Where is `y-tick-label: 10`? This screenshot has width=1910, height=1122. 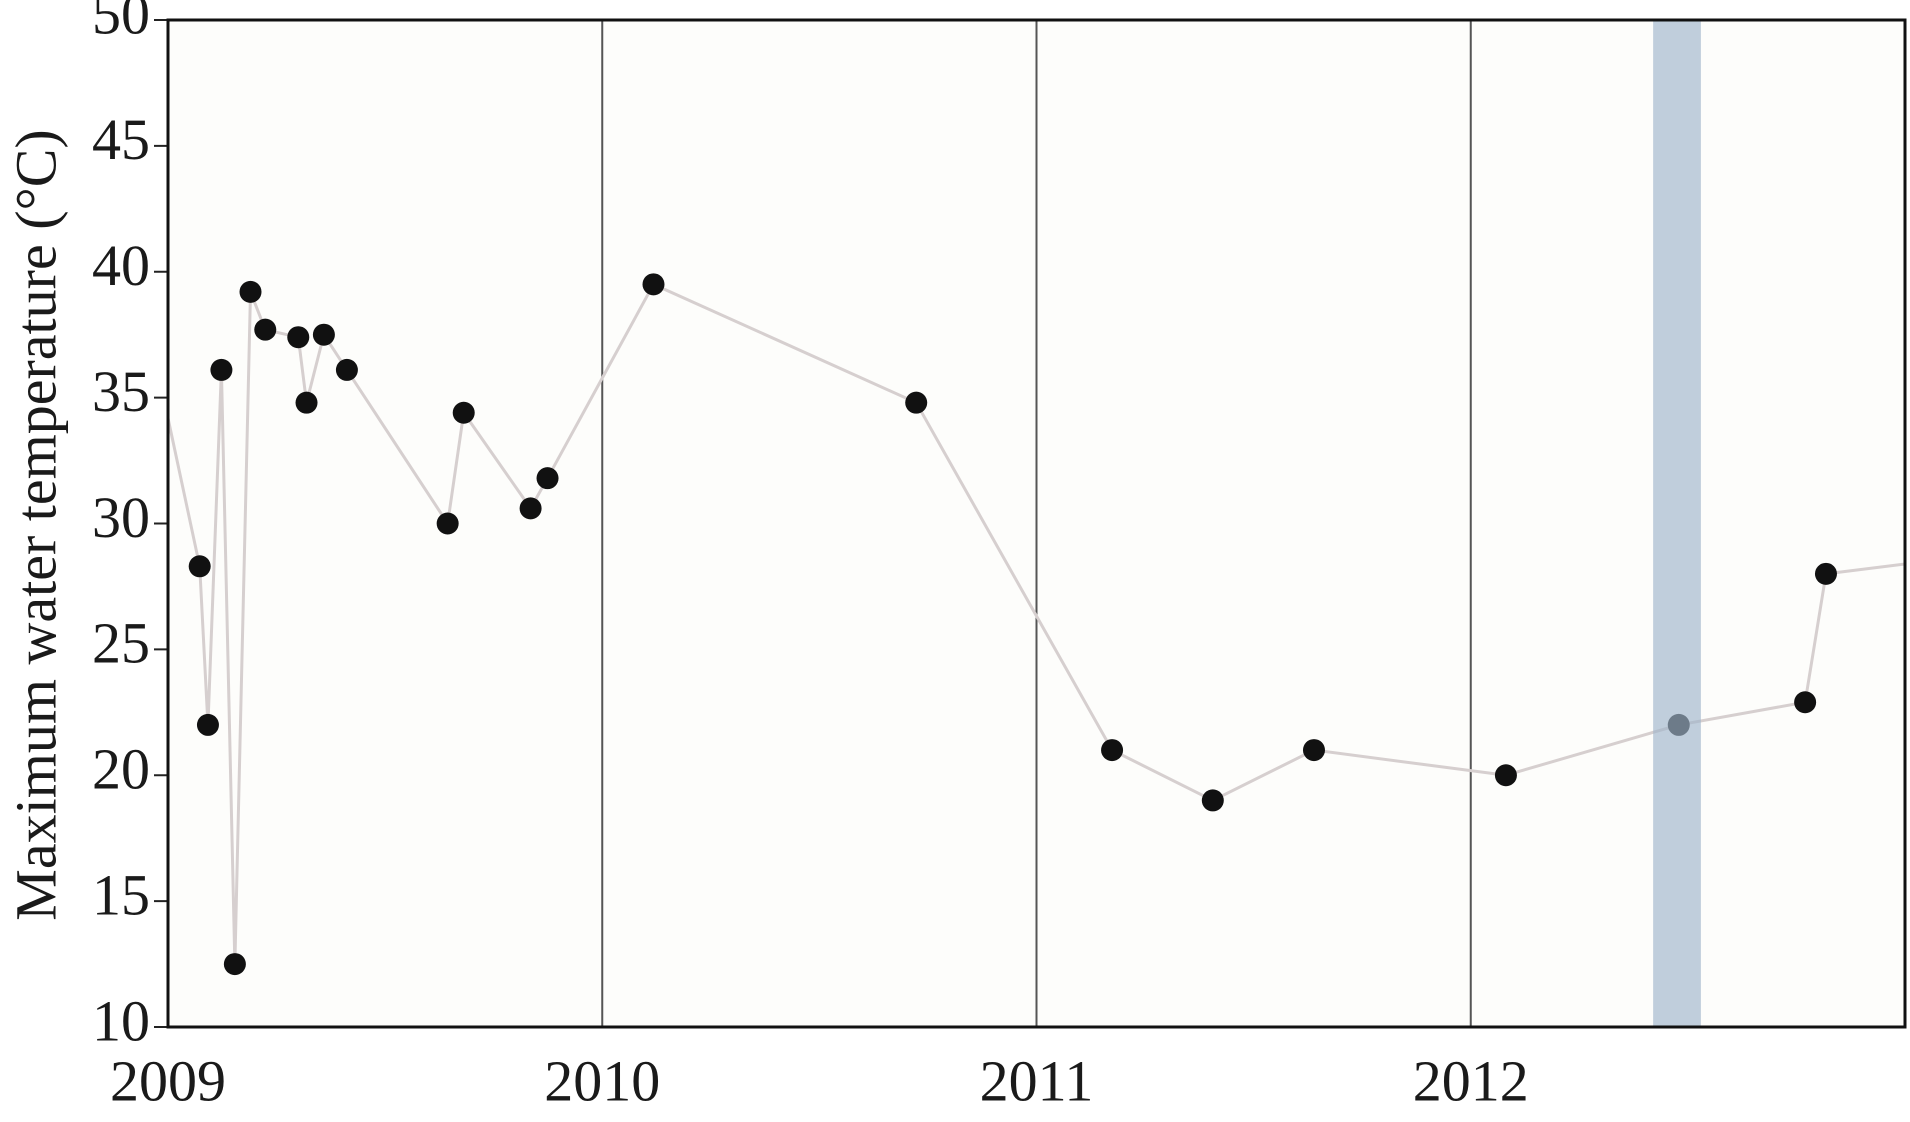 y-tick-label: 10 is located at coordinates (121, 1020).